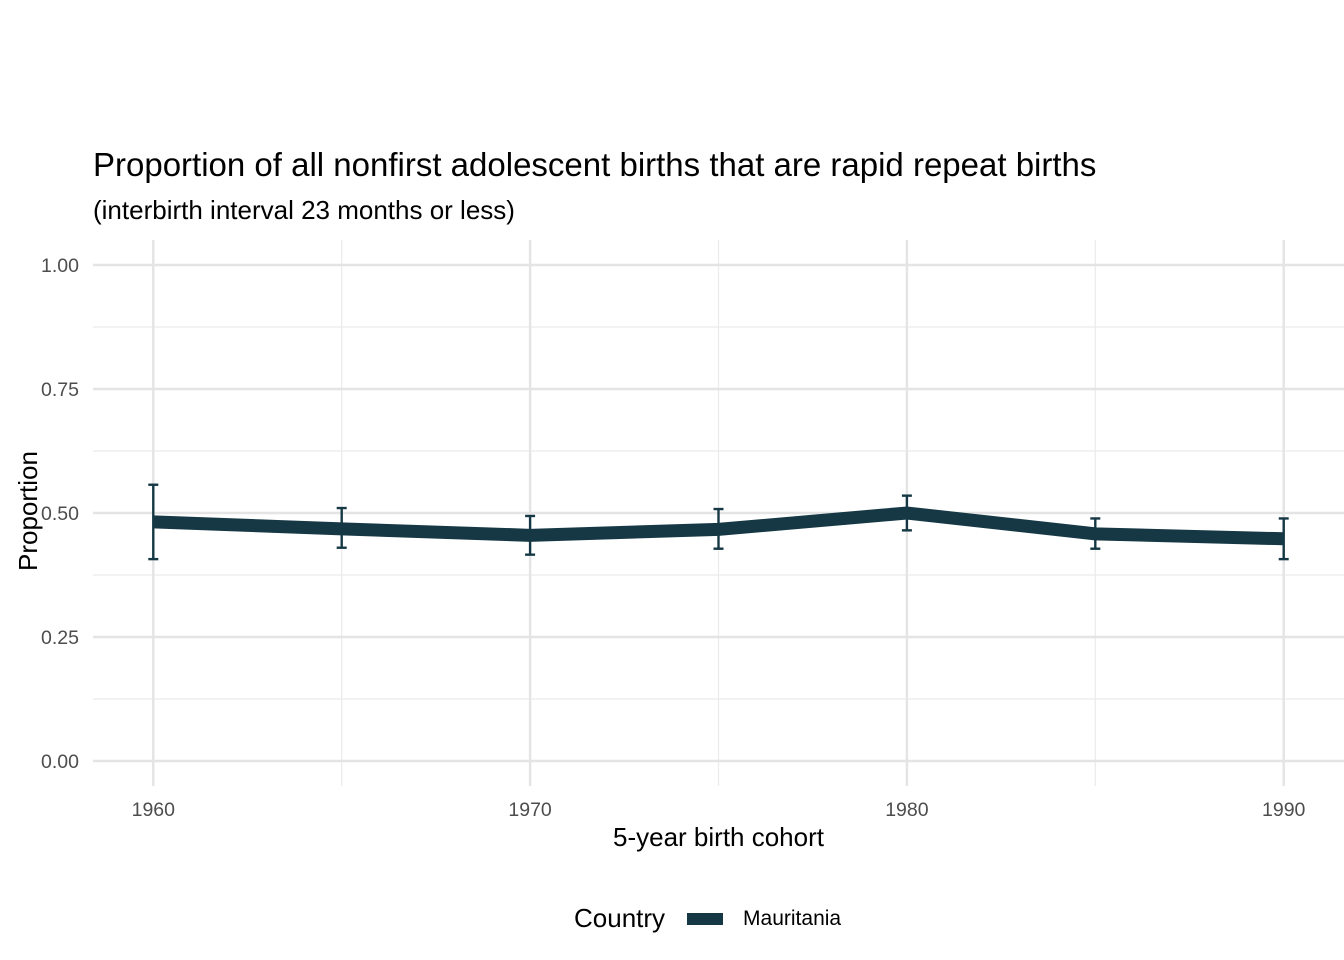 This screenshot has width=1344, height=960. What do you see at coordinates (718, 526) in the screenshot?
I see `series-line-mauritania` at bounding box center [718, 526].